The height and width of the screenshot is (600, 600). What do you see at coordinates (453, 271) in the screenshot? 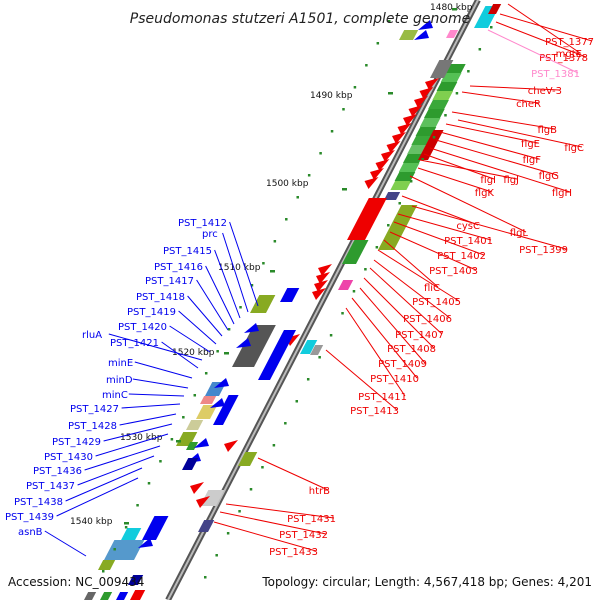
I see `gene-label: PST_1403` at bounding box center [453, 271].